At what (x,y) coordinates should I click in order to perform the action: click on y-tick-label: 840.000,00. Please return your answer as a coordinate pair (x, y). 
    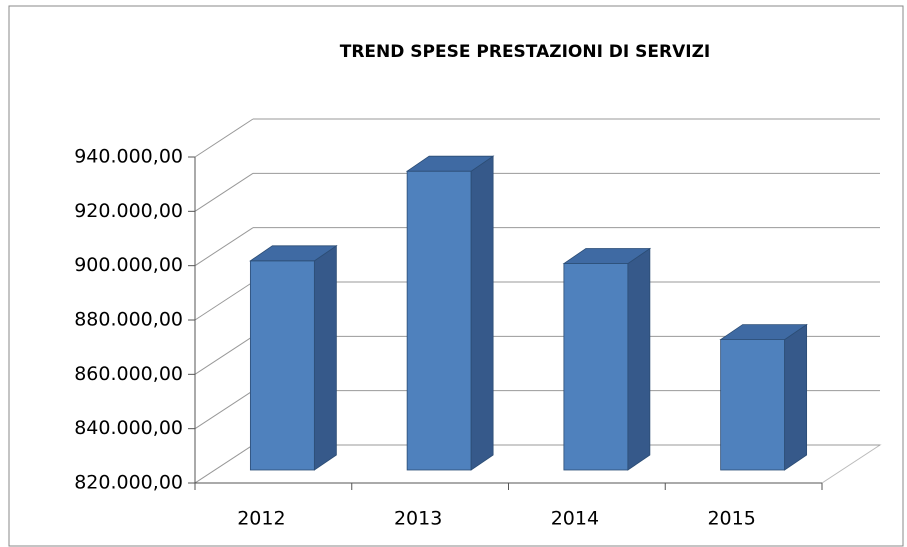
    Looking at the image, I should click on (128, 428).